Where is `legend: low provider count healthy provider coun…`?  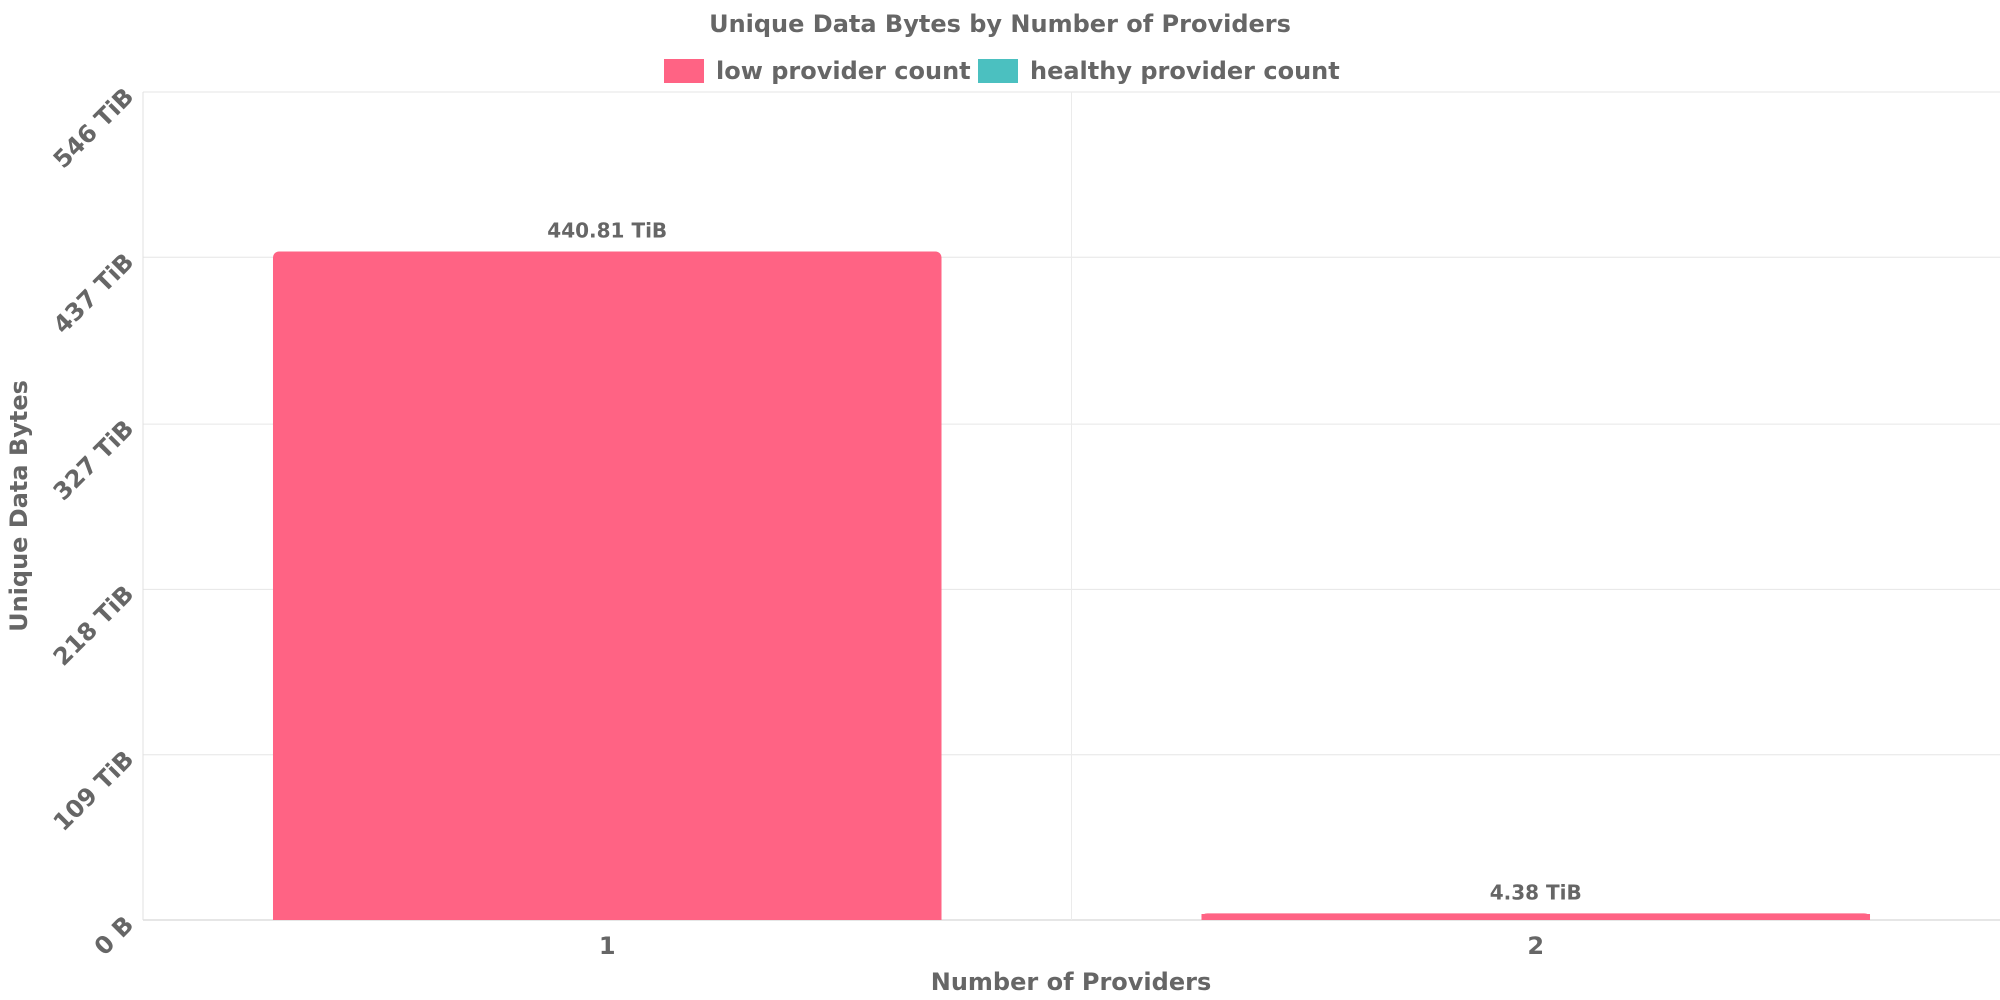 legend: low provider count healthy provider coun… is located at coordinates (1002, 71).